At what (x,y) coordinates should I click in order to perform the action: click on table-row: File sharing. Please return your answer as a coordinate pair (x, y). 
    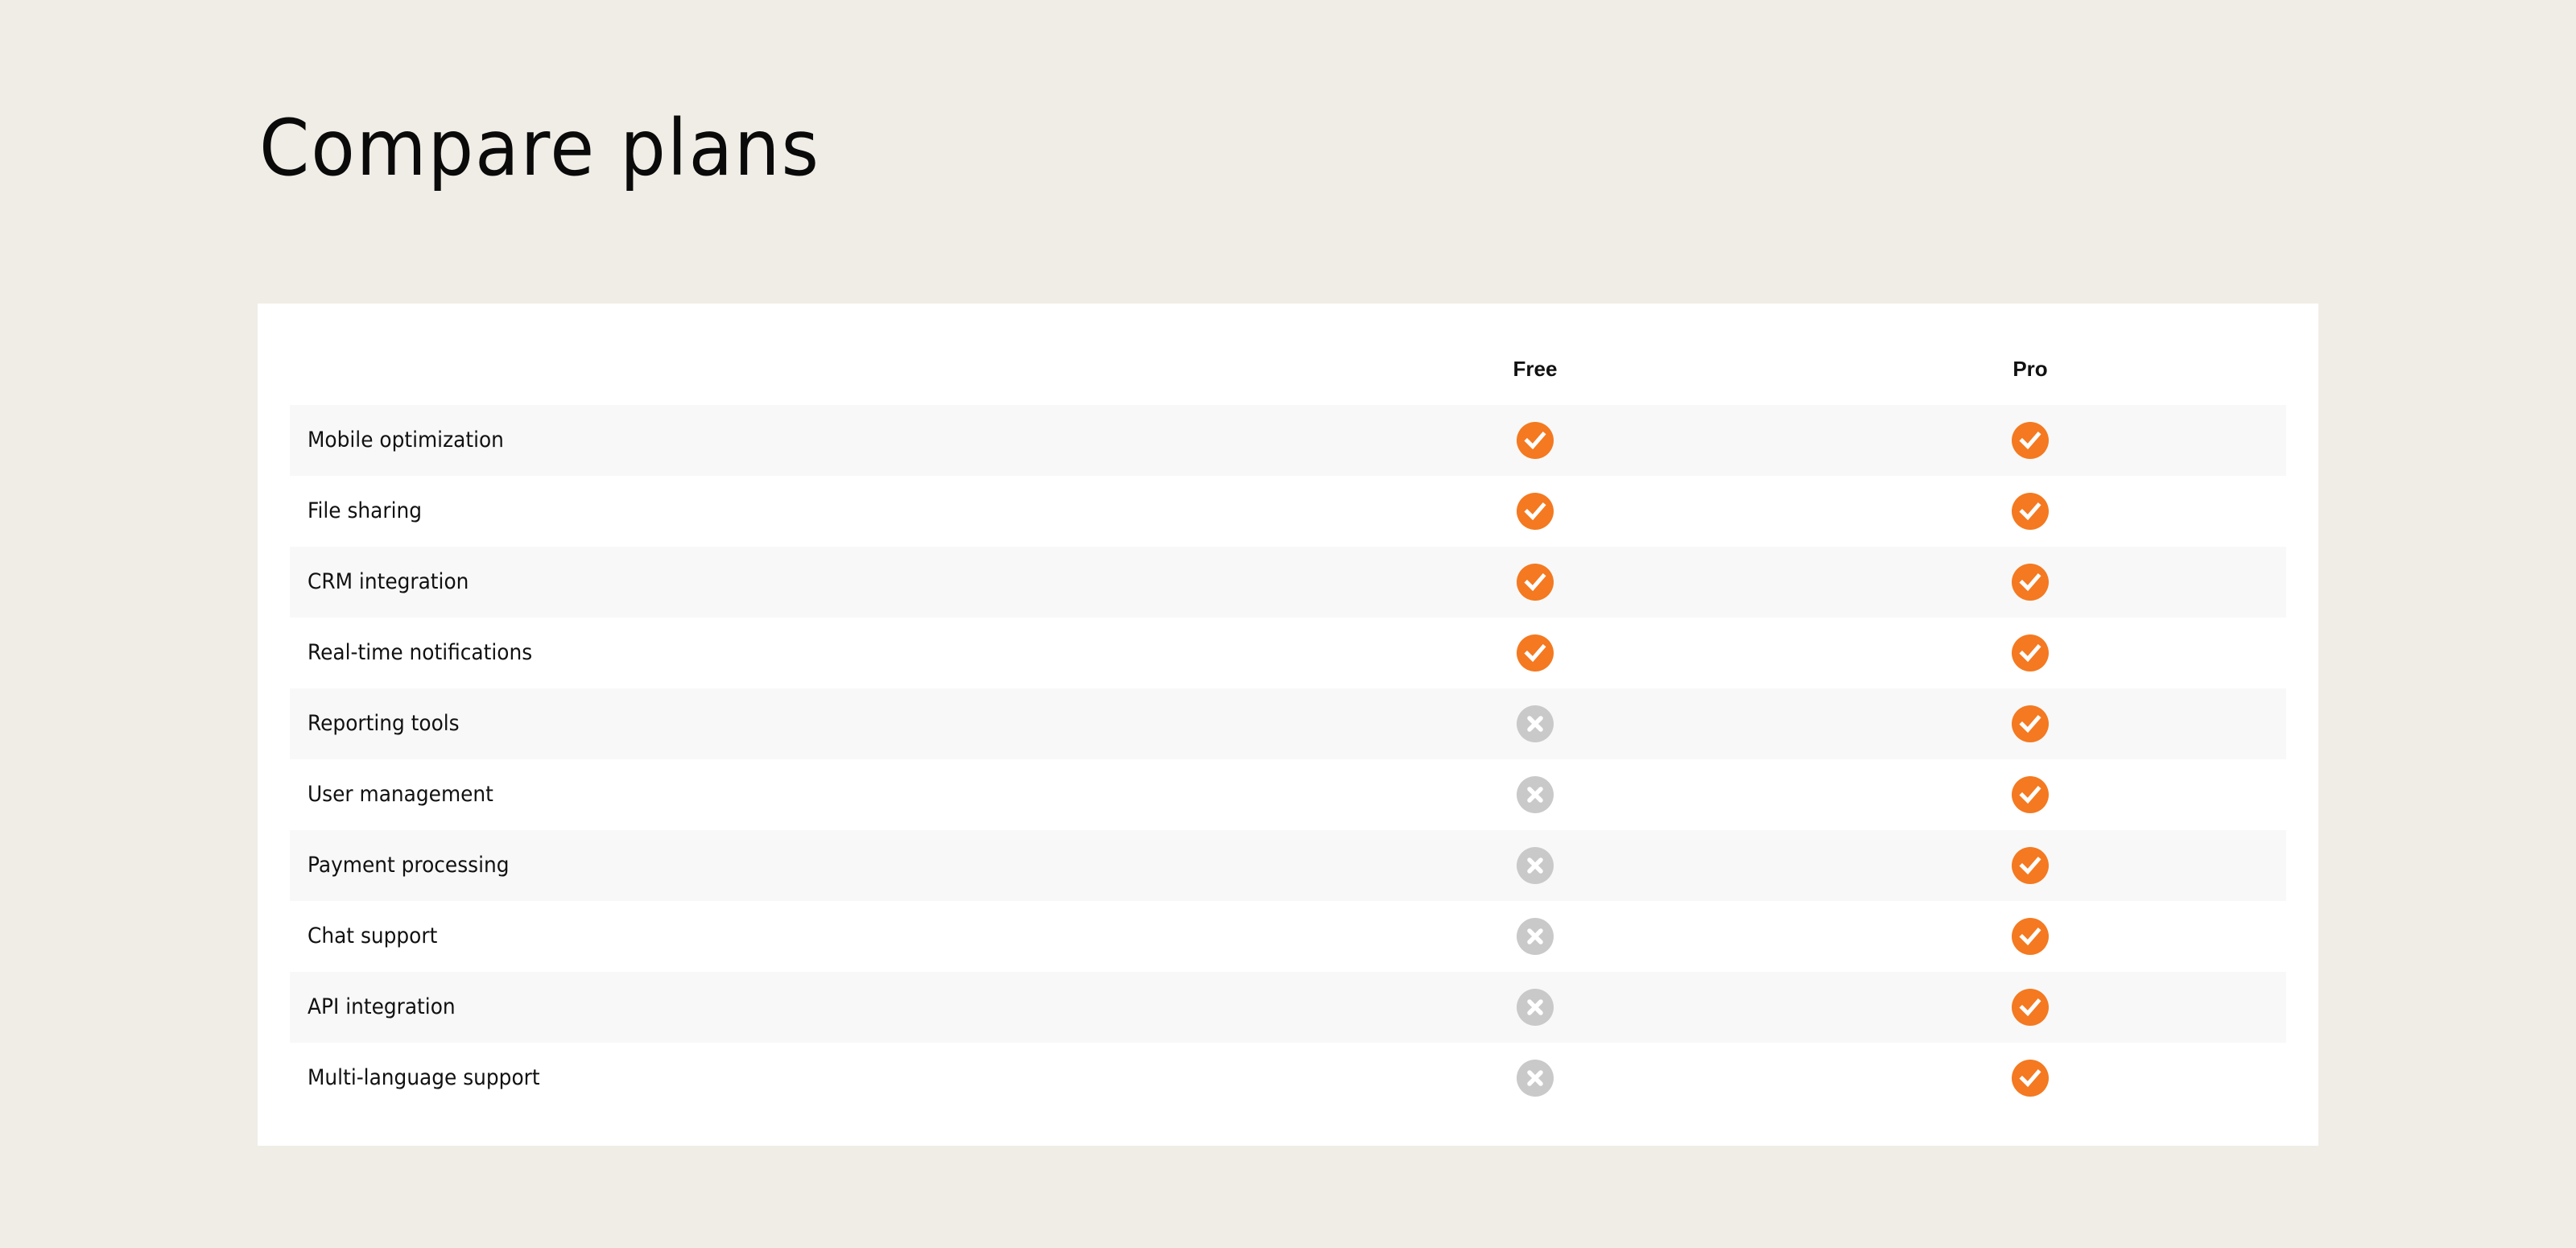
    Looking at the image, I should click on (1288, 512).